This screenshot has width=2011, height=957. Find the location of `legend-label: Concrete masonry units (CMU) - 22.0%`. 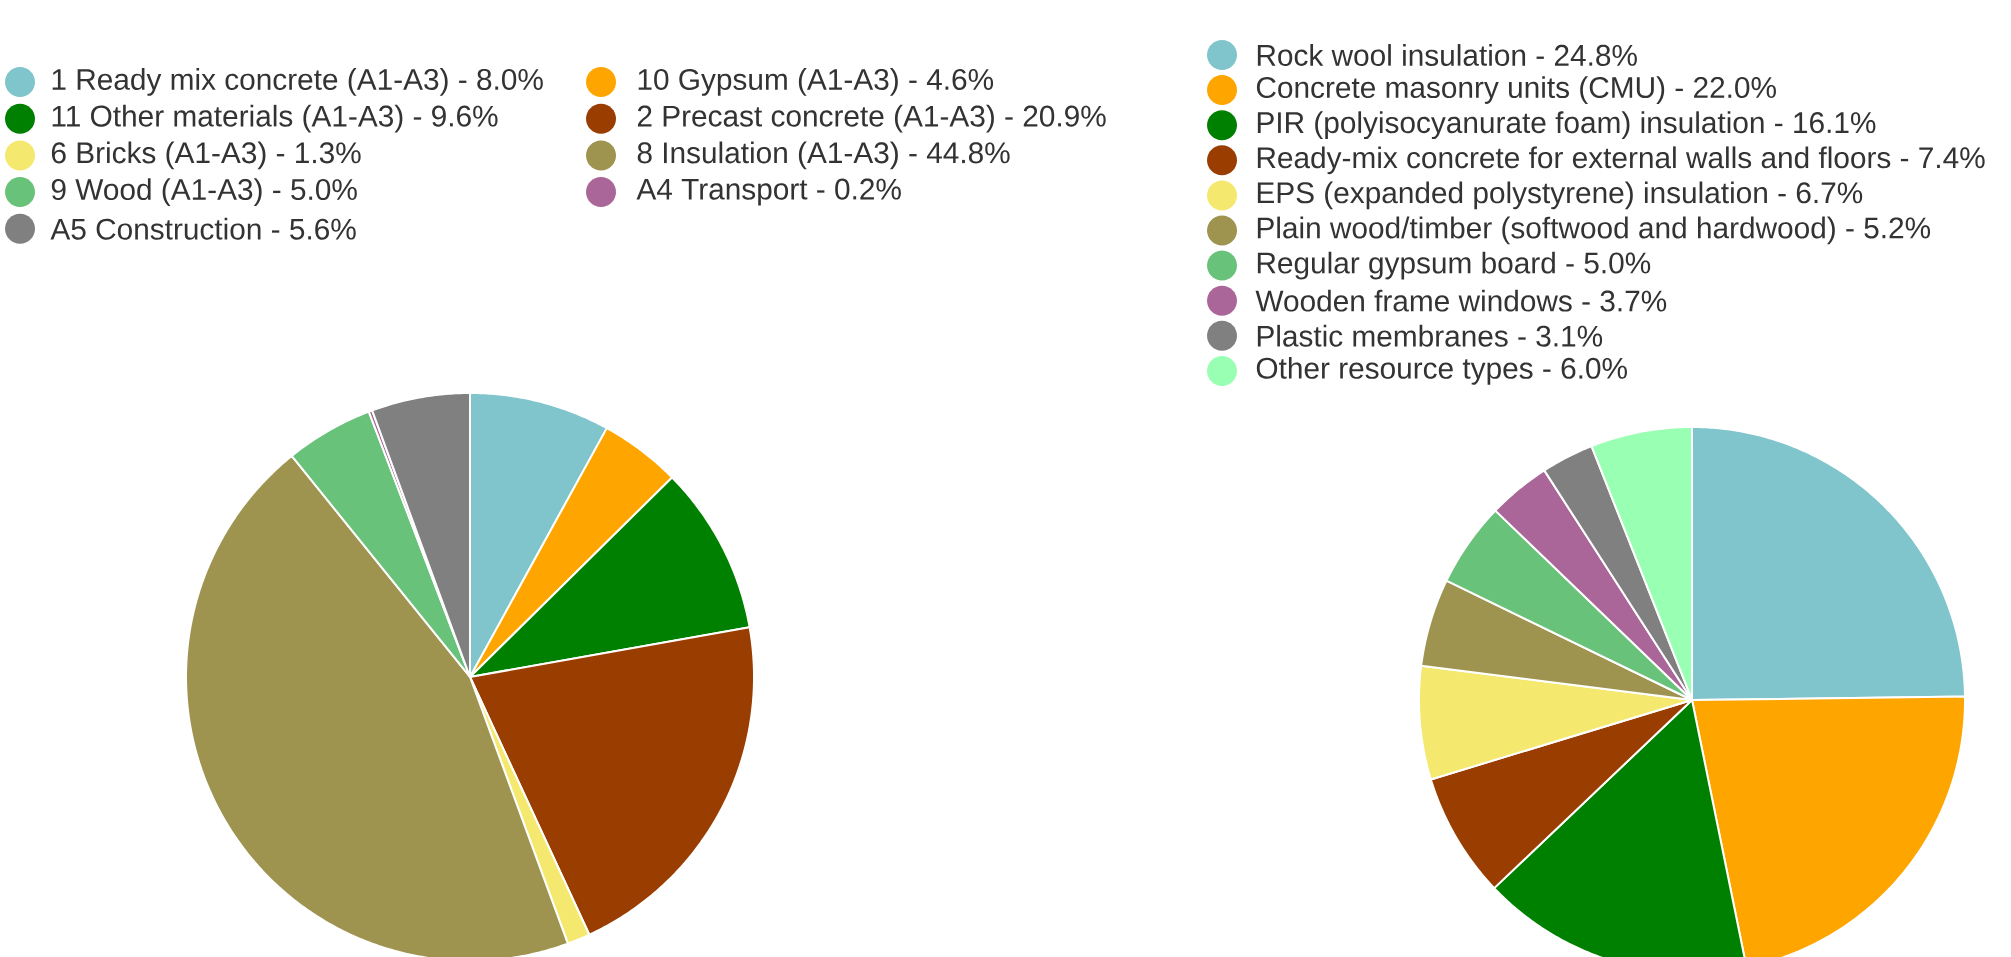

legend-label: Concrete masonry units (CMU) - 22.0% is located at coordinates (1516, 90).